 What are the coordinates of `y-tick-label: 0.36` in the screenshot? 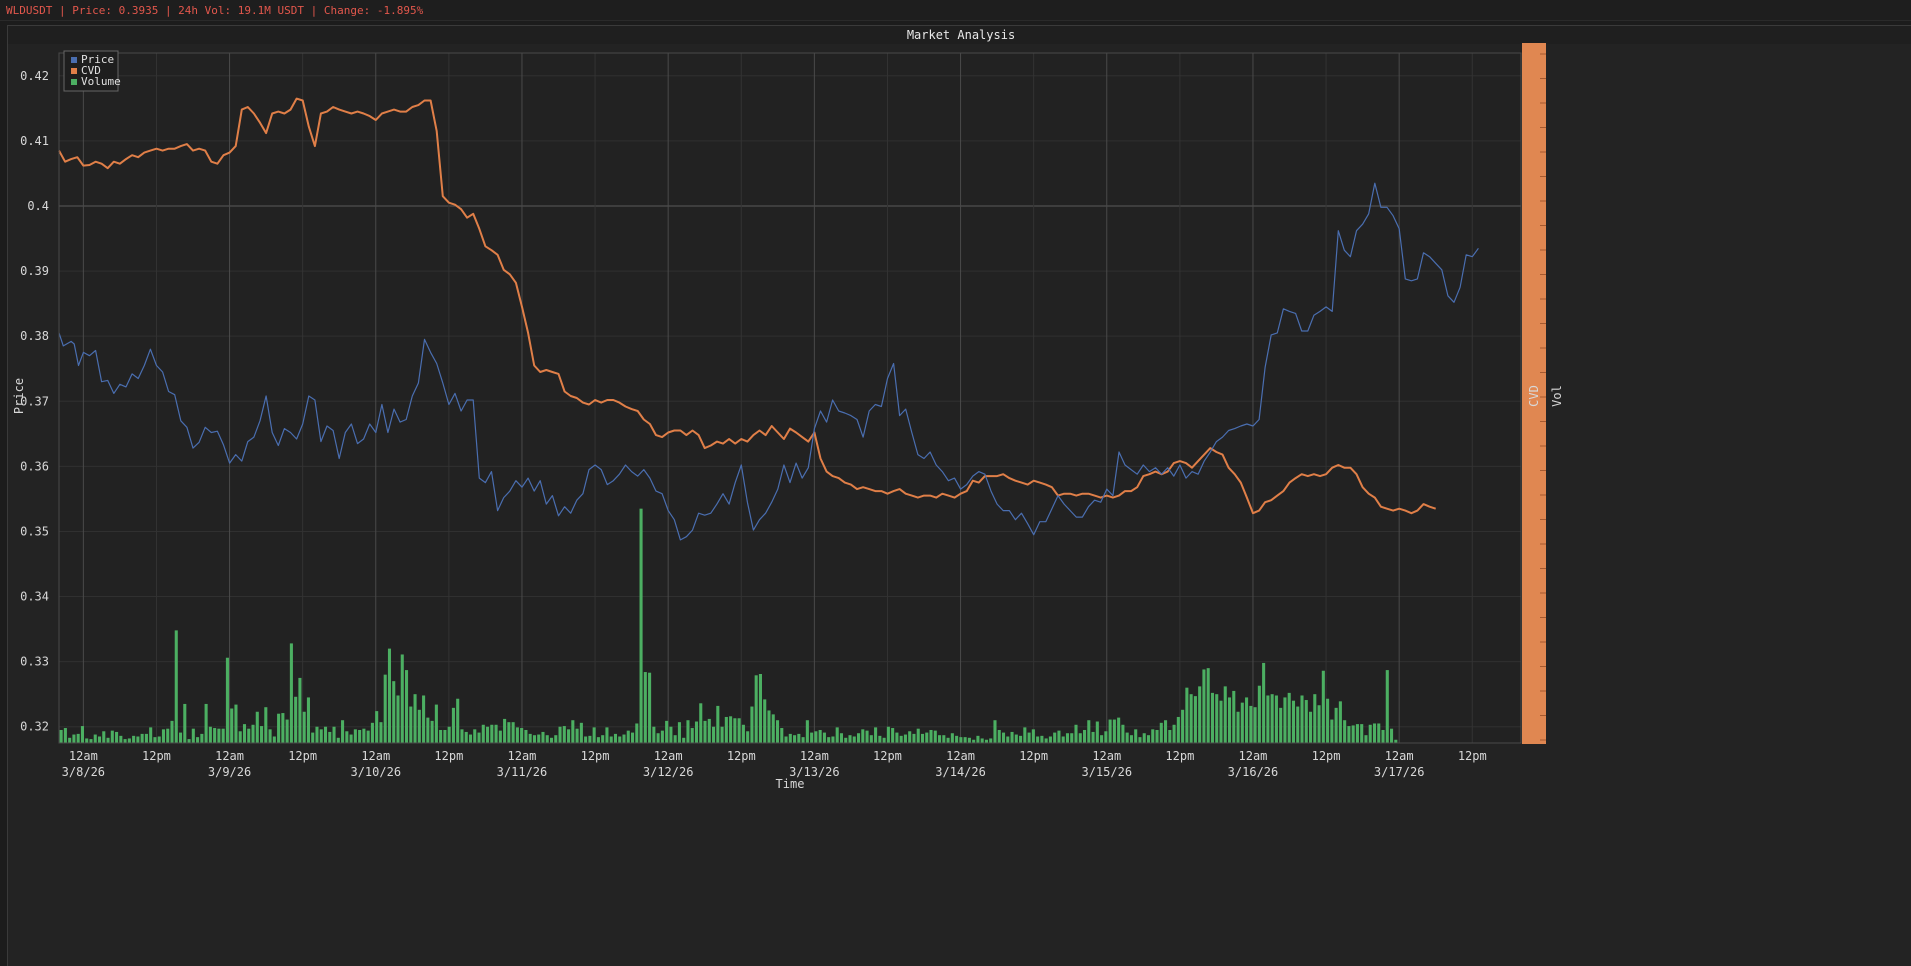 It's located at (34, 466).